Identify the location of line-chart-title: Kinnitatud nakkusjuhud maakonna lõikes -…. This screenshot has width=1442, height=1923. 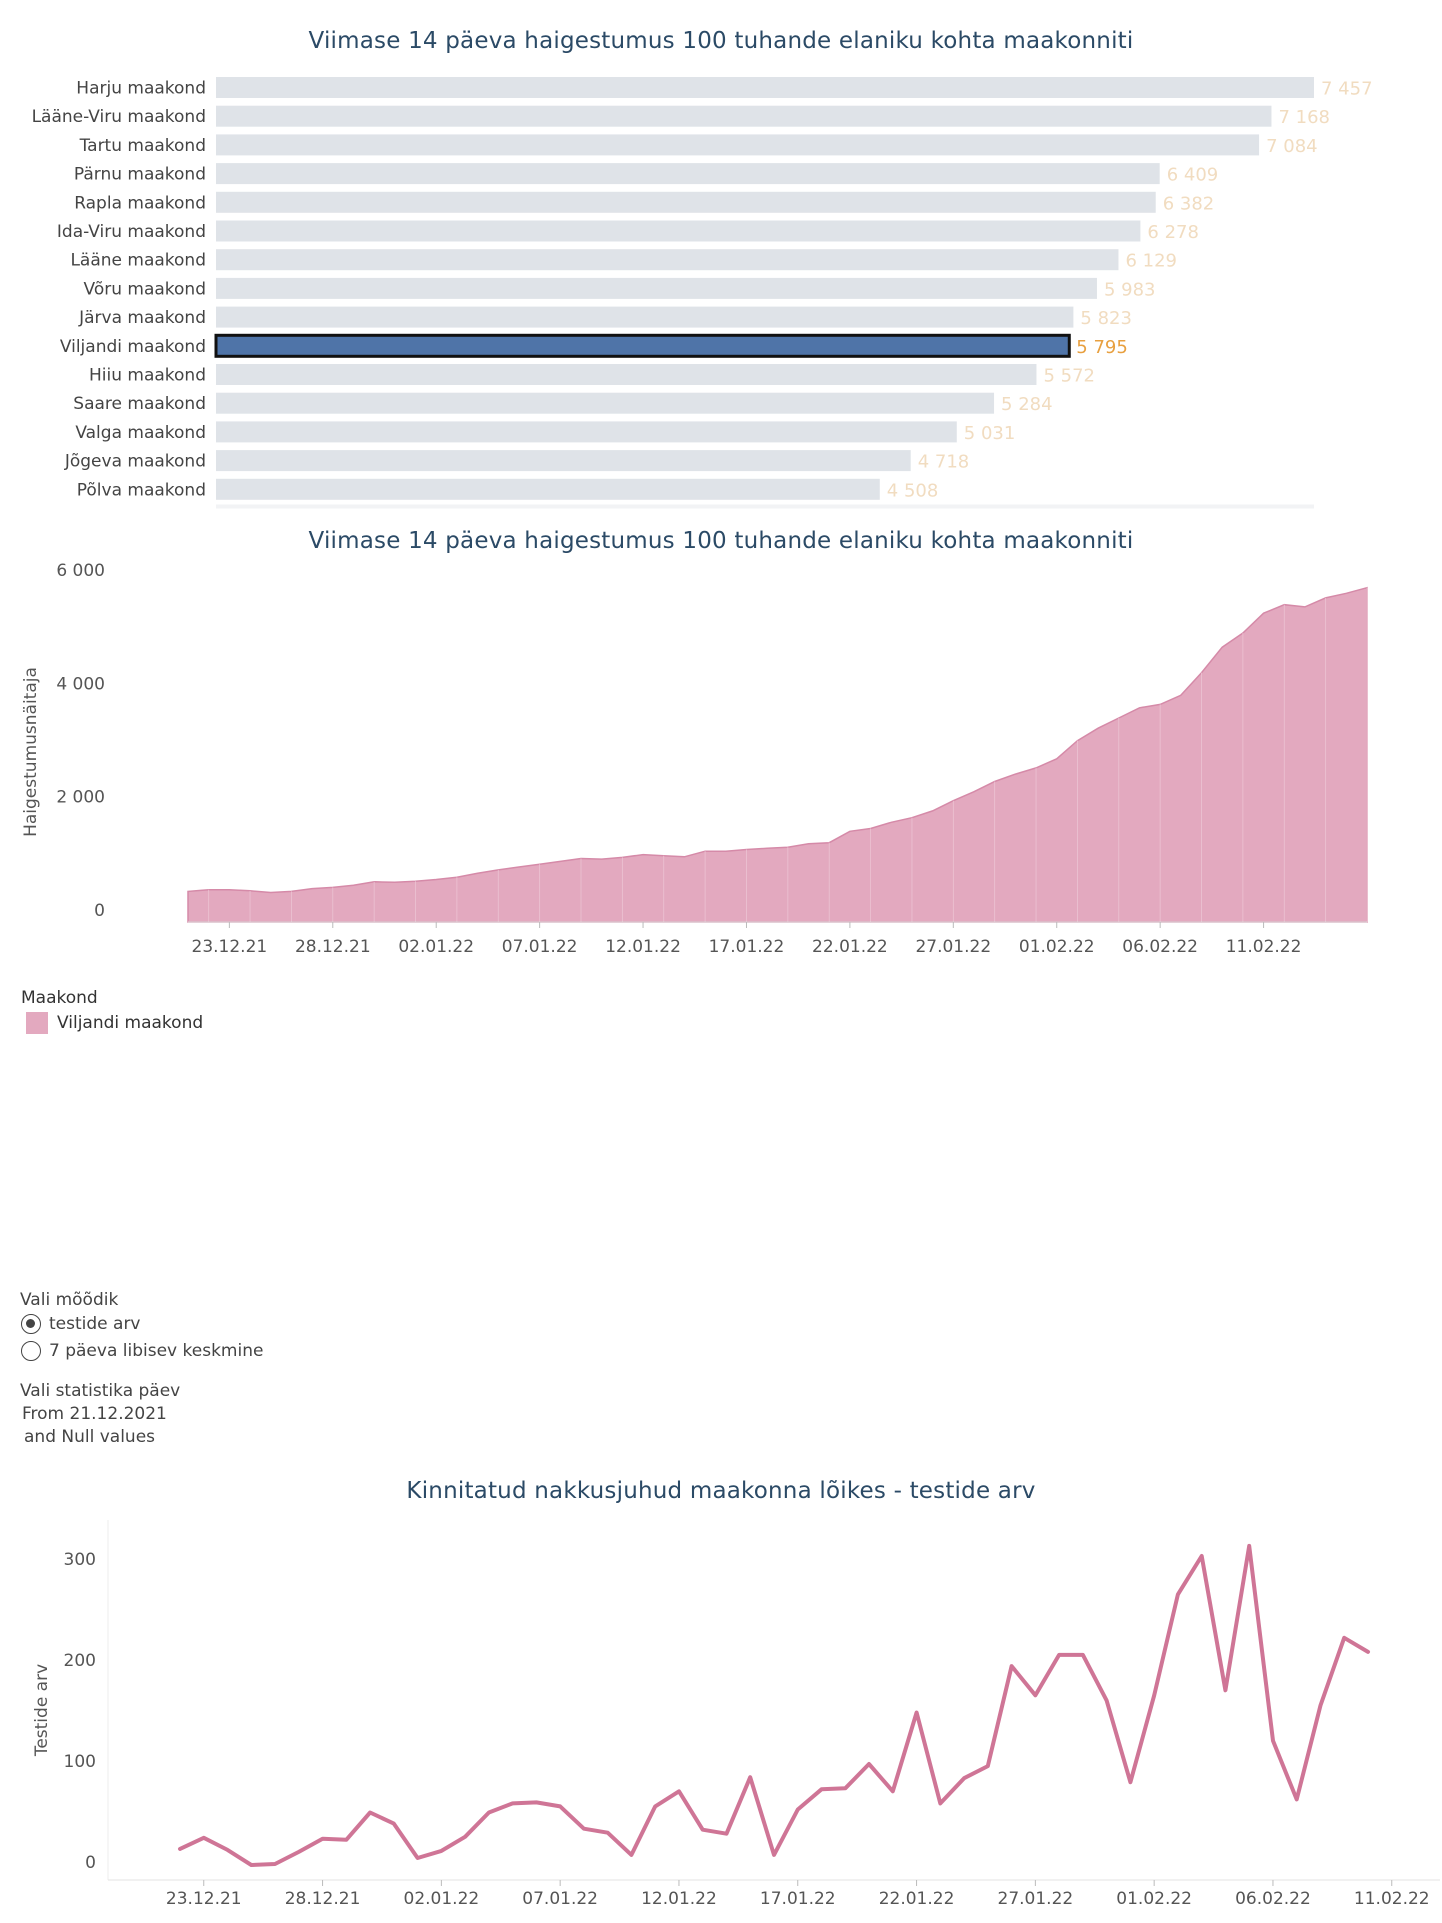
(721, 1491).